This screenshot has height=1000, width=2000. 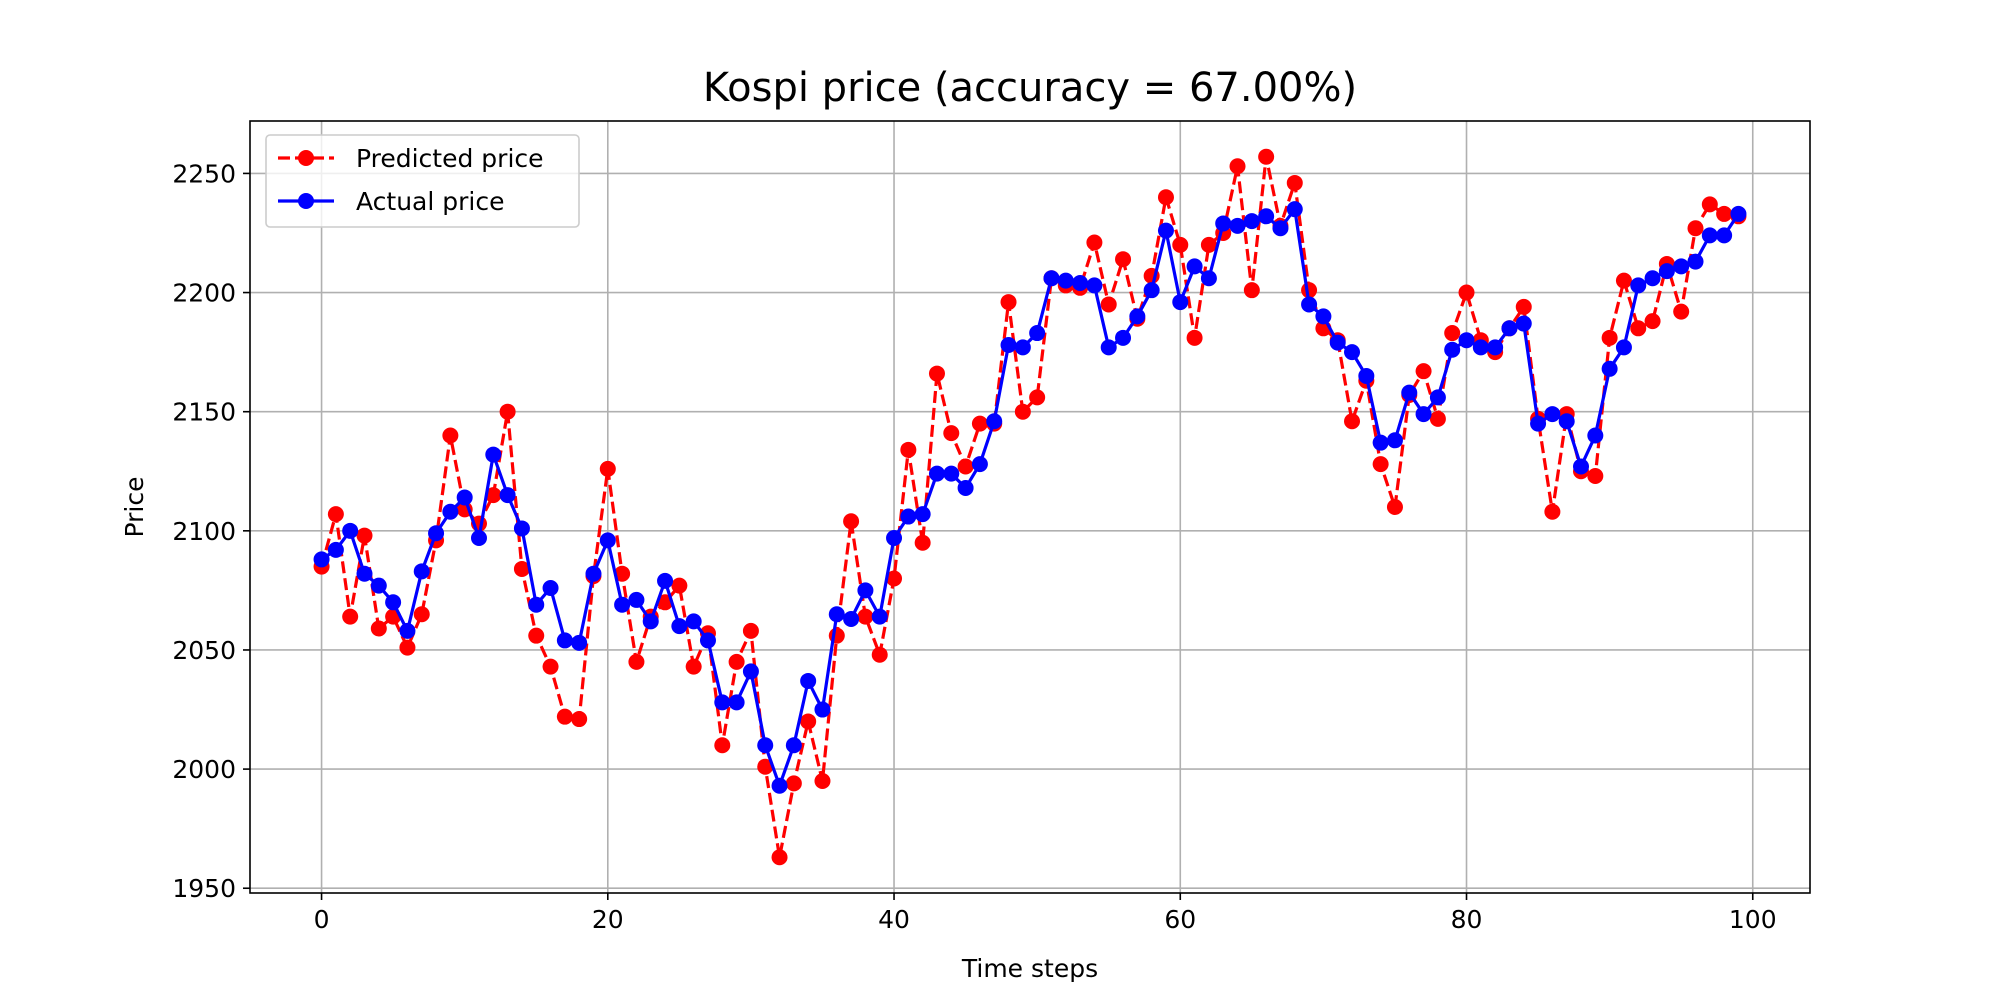 What do you see at coordinates (134, 507) in the screenshot?
I see `y-axis-label: Price` at bounding box center [134, 507].